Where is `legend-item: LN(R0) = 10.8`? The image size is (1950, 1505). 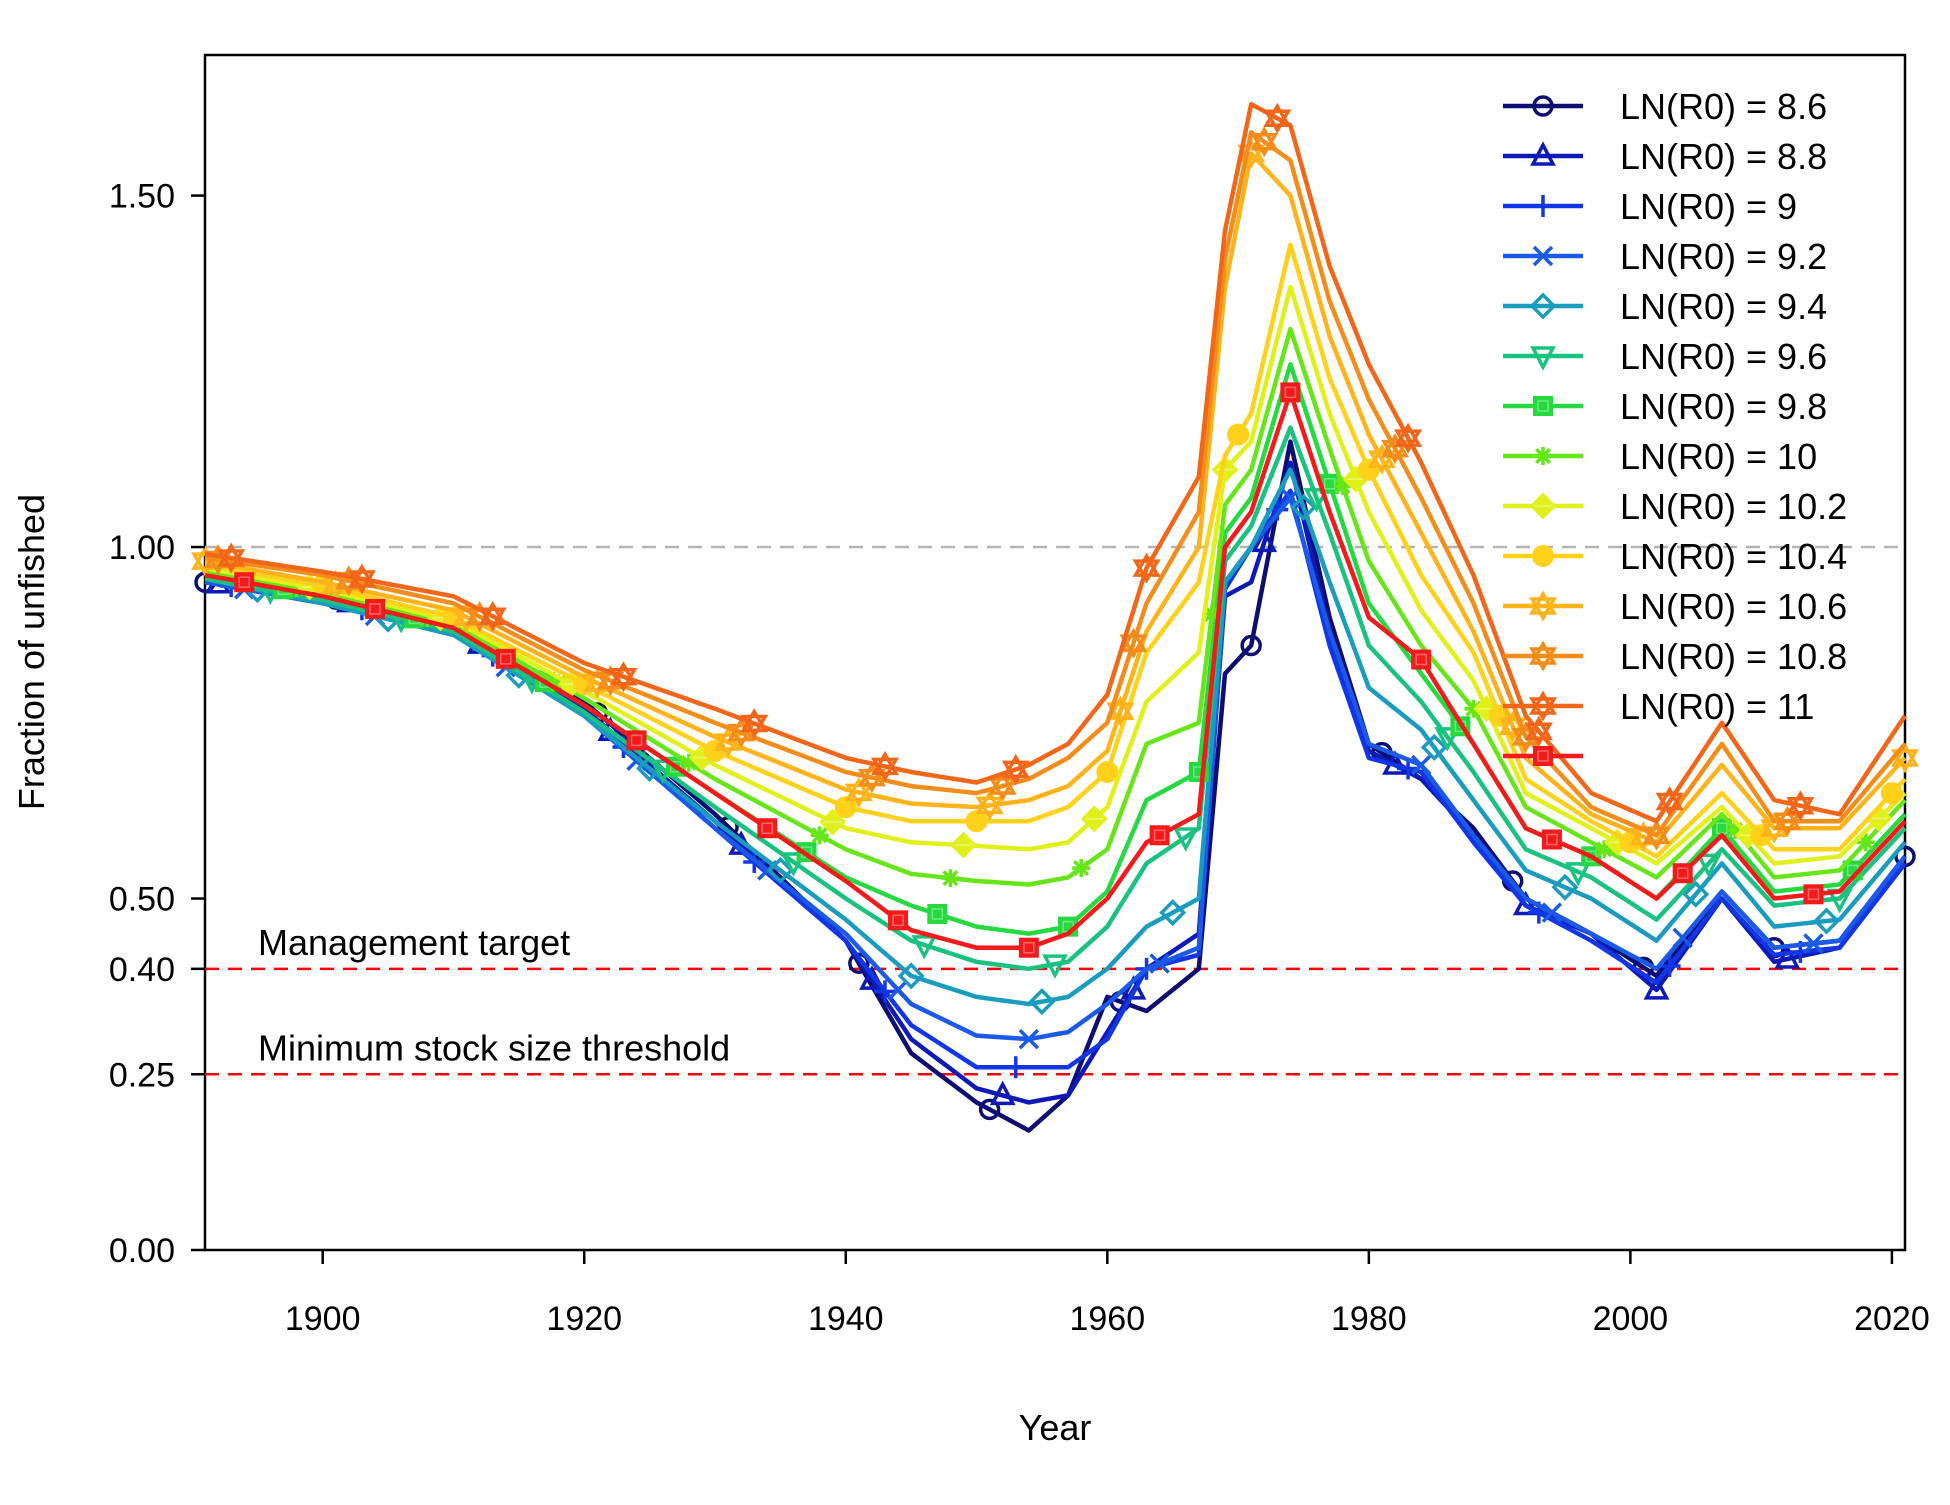 legend-item: LN(R0) = 10.8 is located at coordinates (1675, 656).